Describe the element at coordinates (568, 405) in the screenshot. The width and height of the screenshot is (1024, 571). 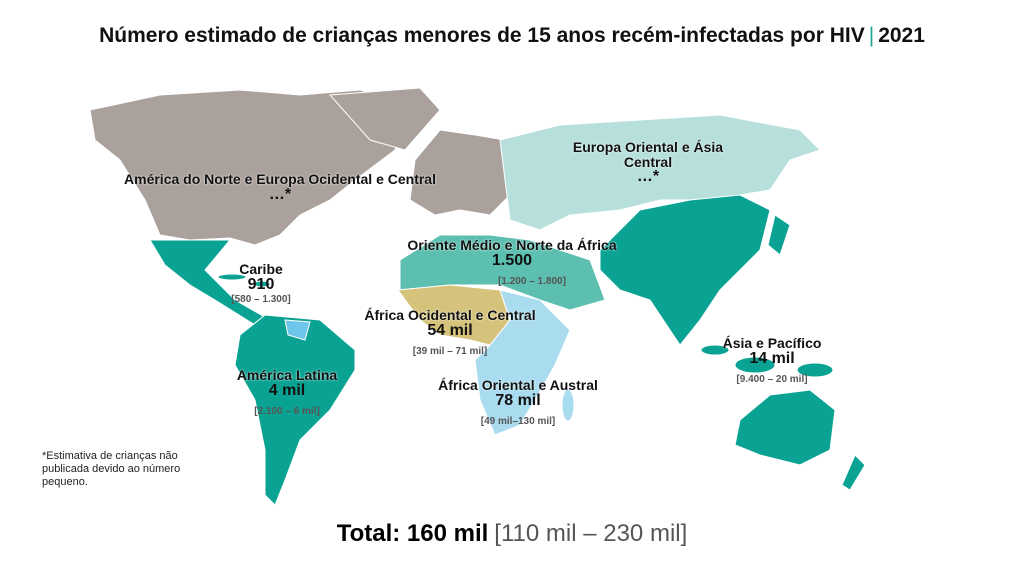
I see `madagascar` at that location.